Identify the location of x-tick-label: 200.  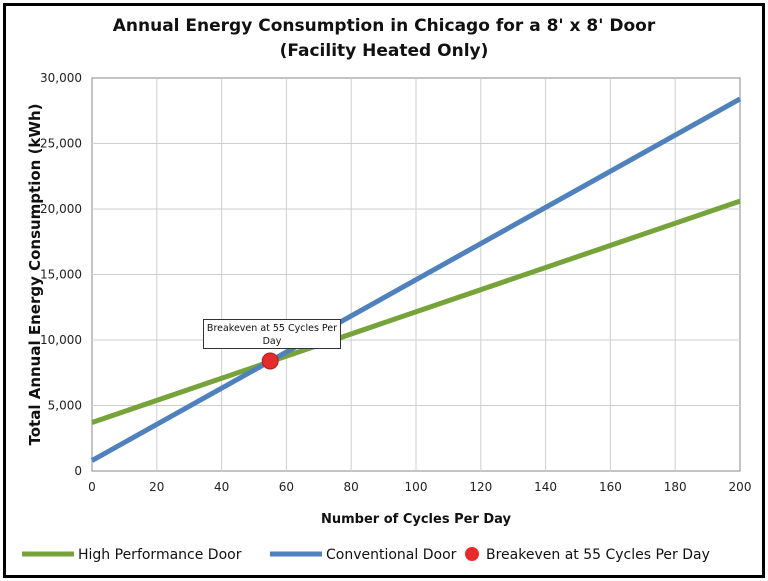
(740, 487).